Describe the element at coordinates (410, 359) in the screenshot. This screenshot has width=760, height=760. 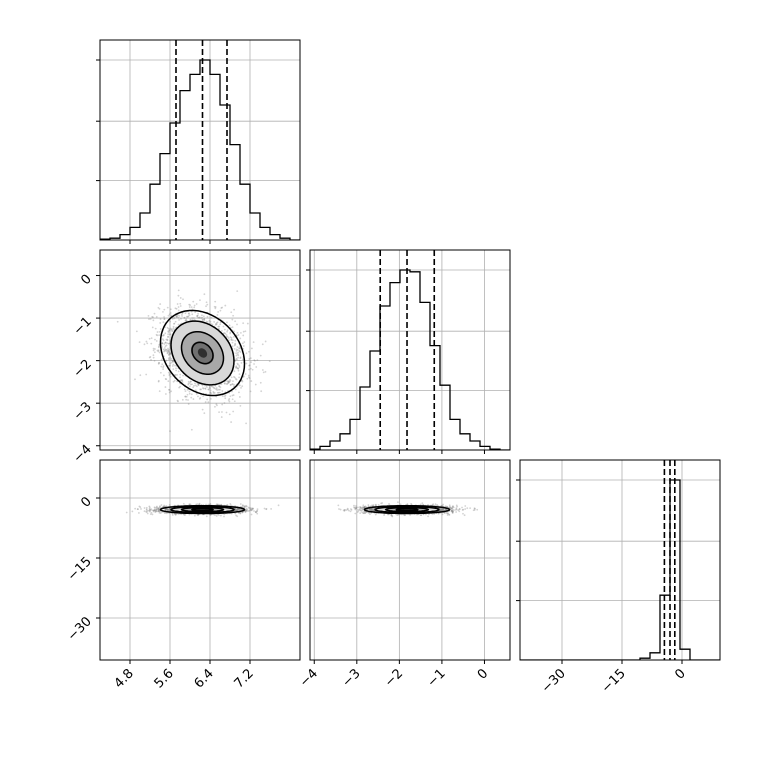
I see `histogram-step` at that location.